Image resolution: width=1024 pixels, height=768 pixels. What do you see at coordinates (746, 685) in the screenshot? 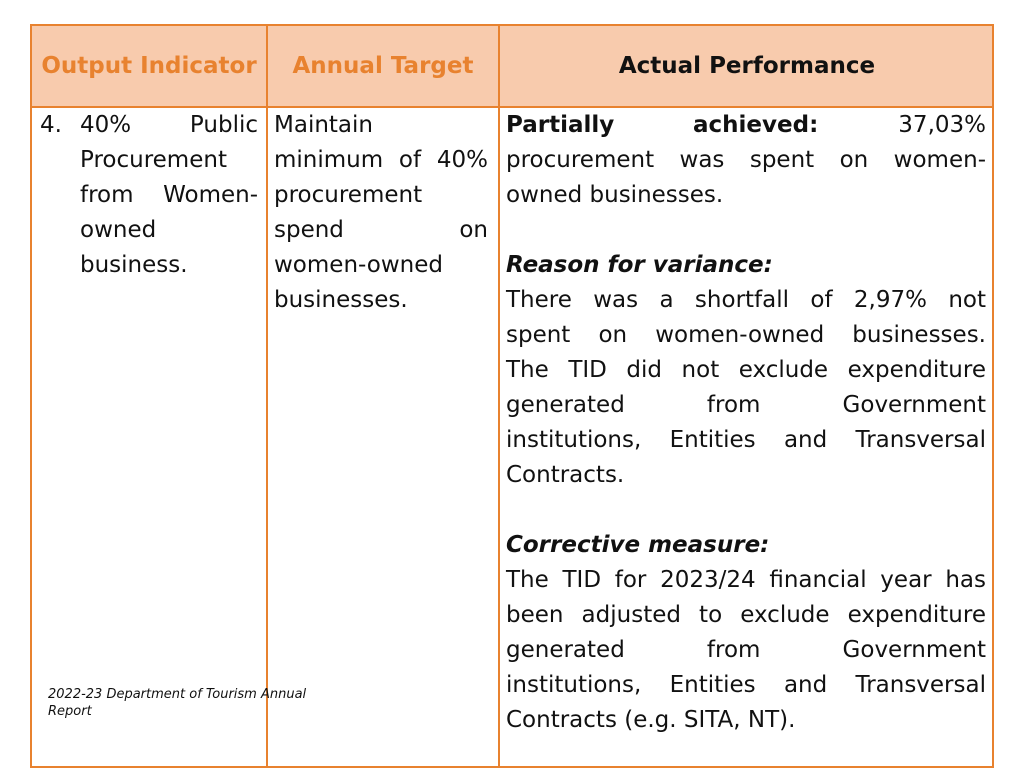
I see `corrective-line: institutions, Entities and Transversal` at bounding box center [746, 685].